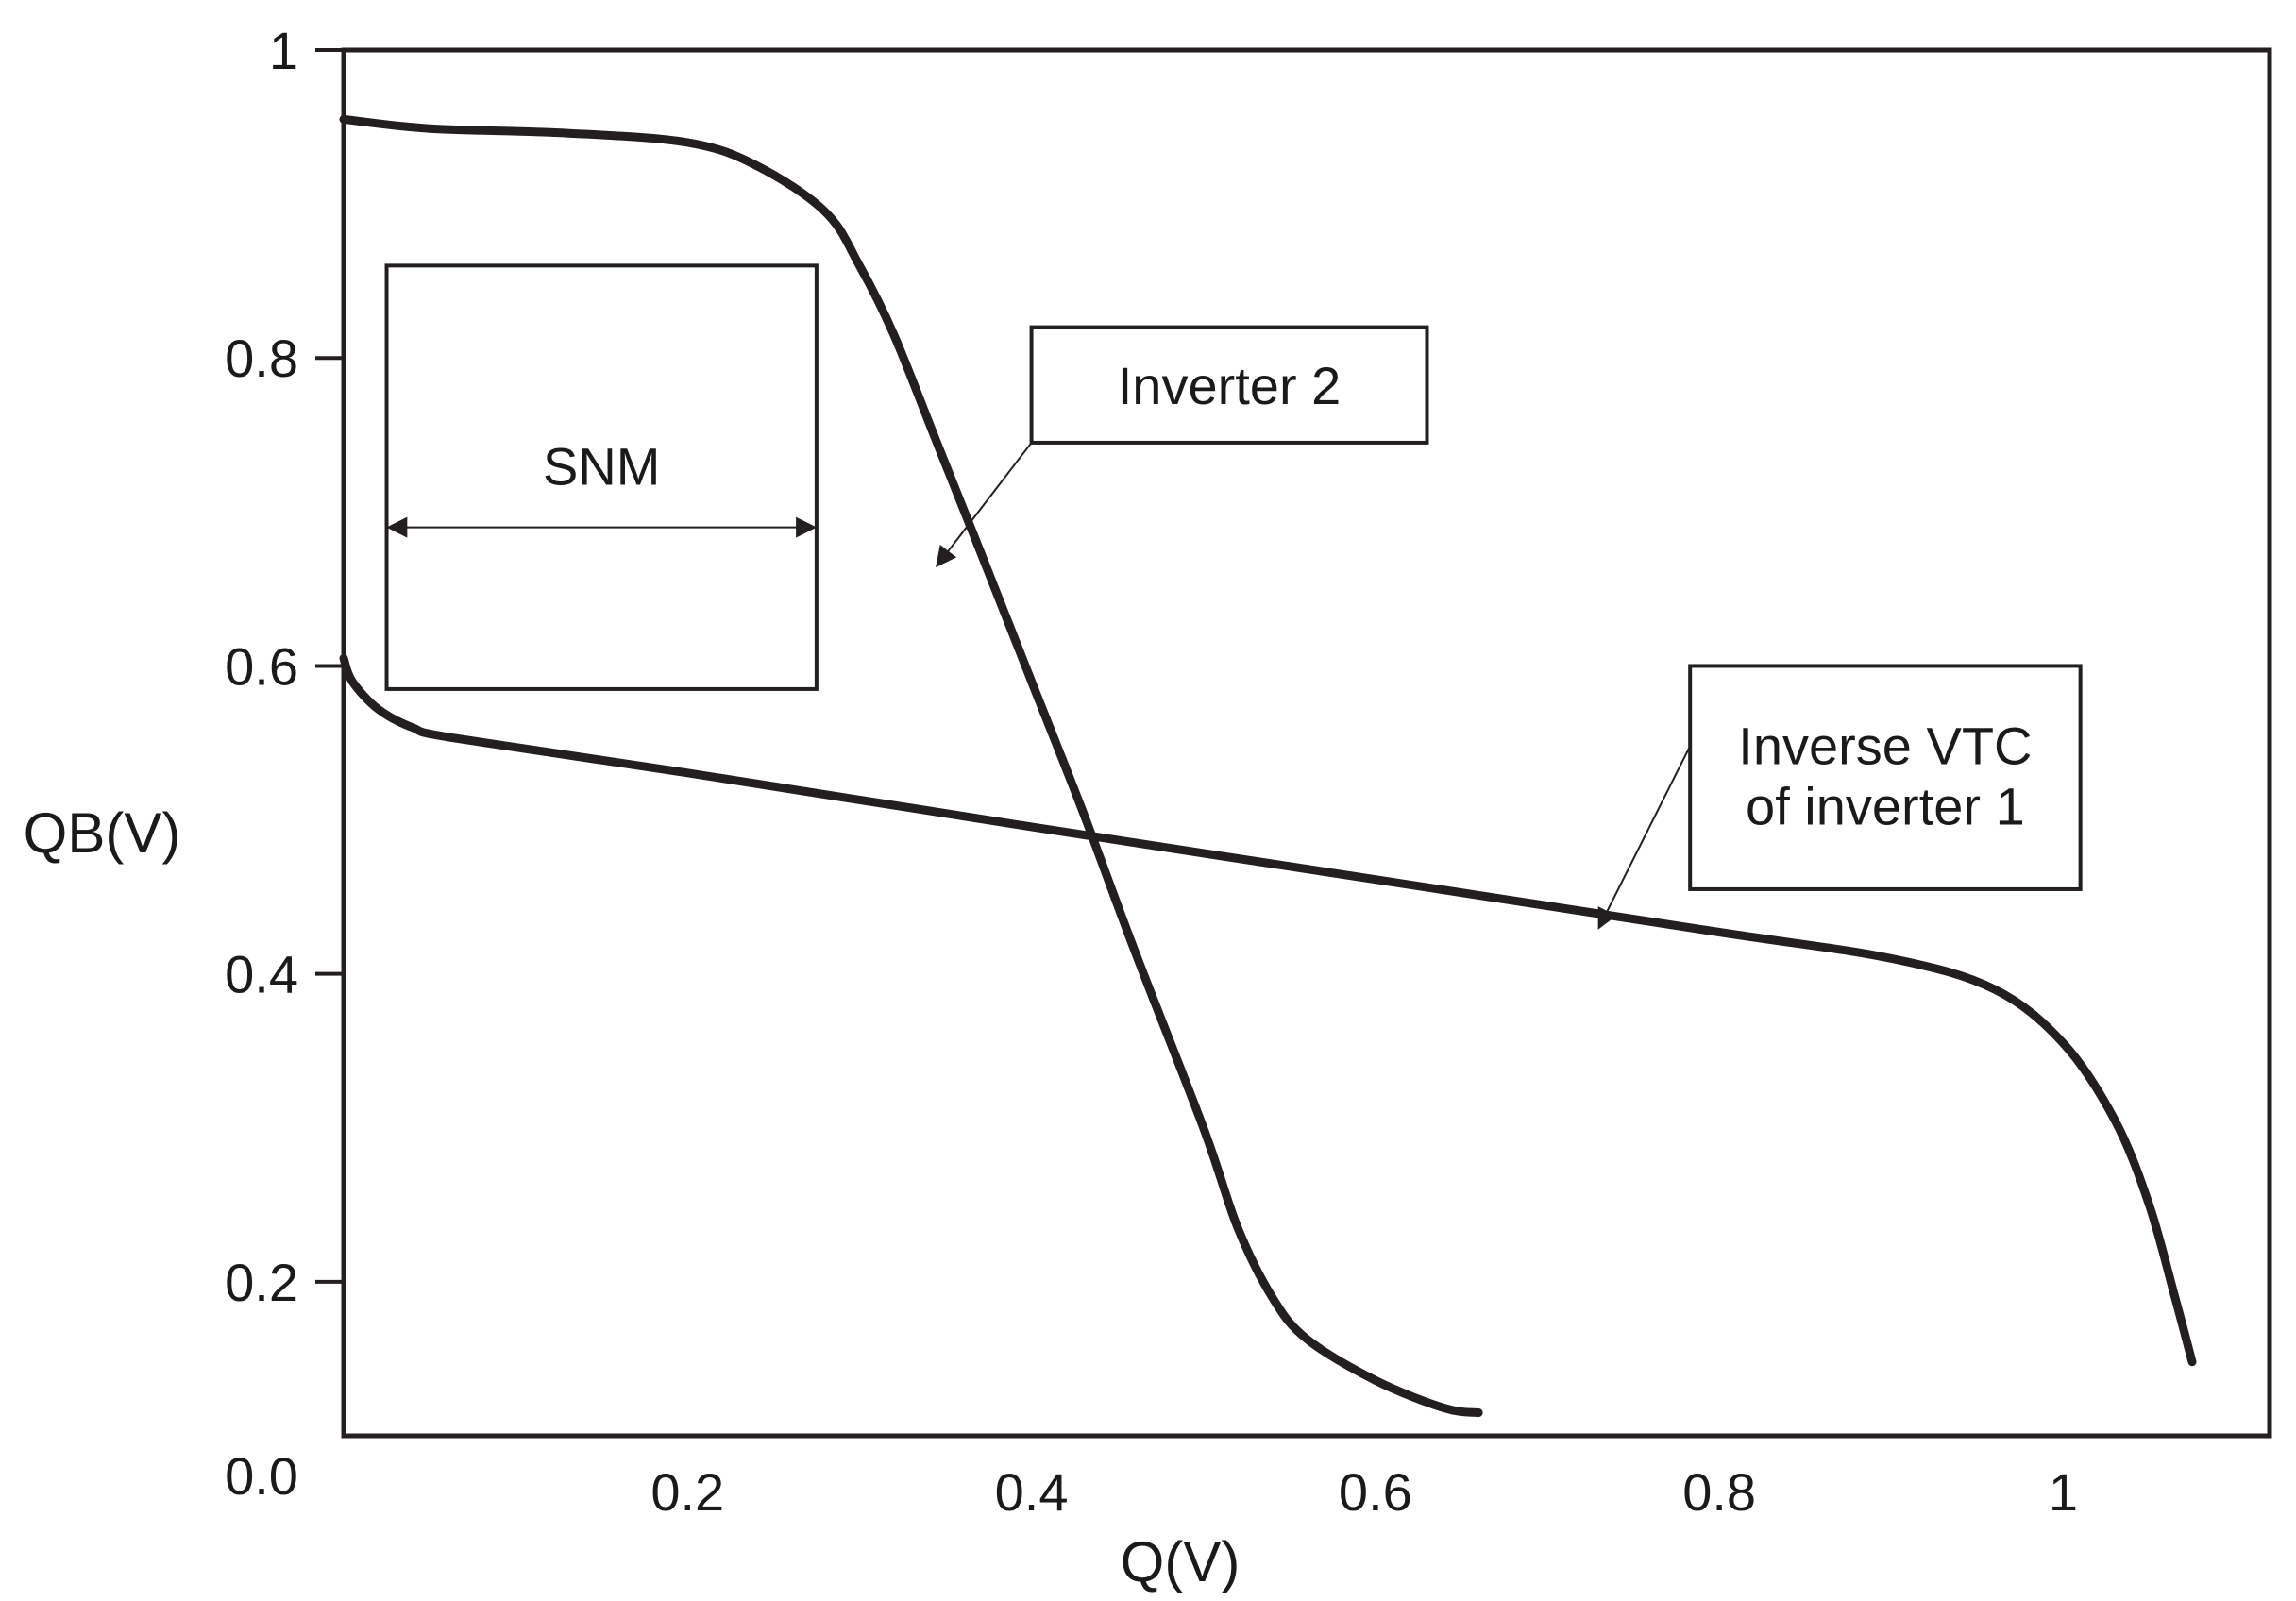  I want to click on y-axis-title: QB(V), so click(102, 833).